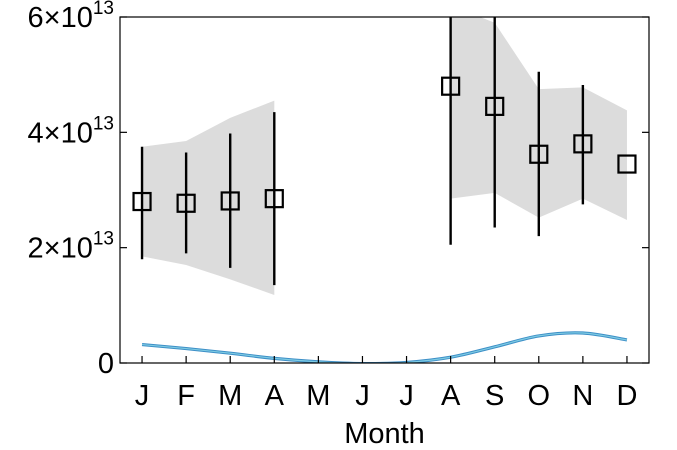 This screenshot has height=450, width=677. Describe the element at coordinates (494, 396) in the screenshot. I see `x-tick-label: S` at that location.